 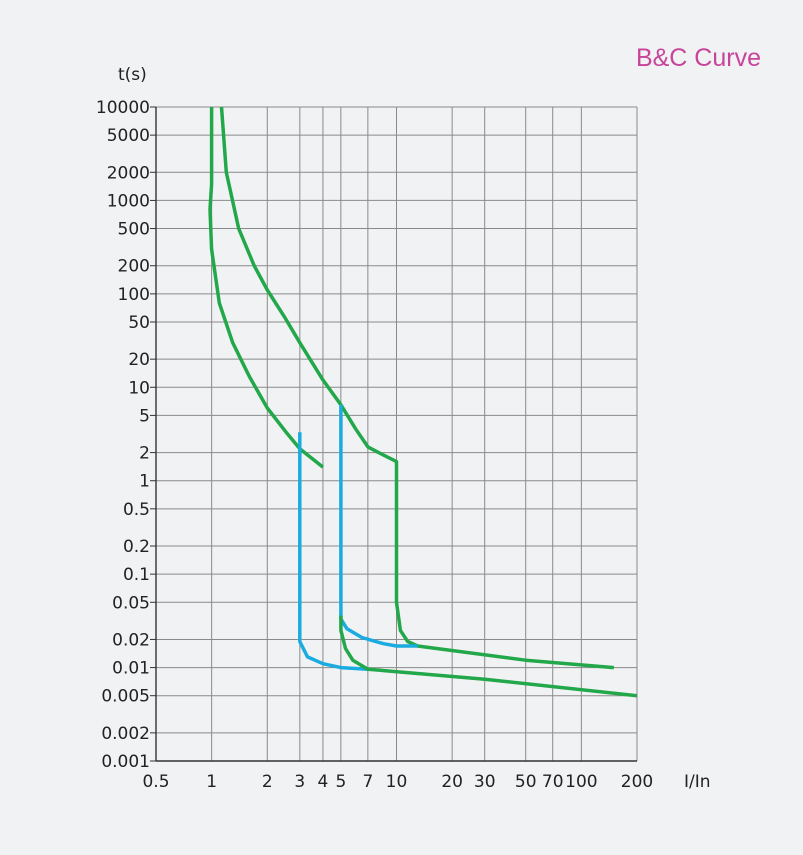 I want to click on y-tick-label: 0.1, so click(x=136, y=575).